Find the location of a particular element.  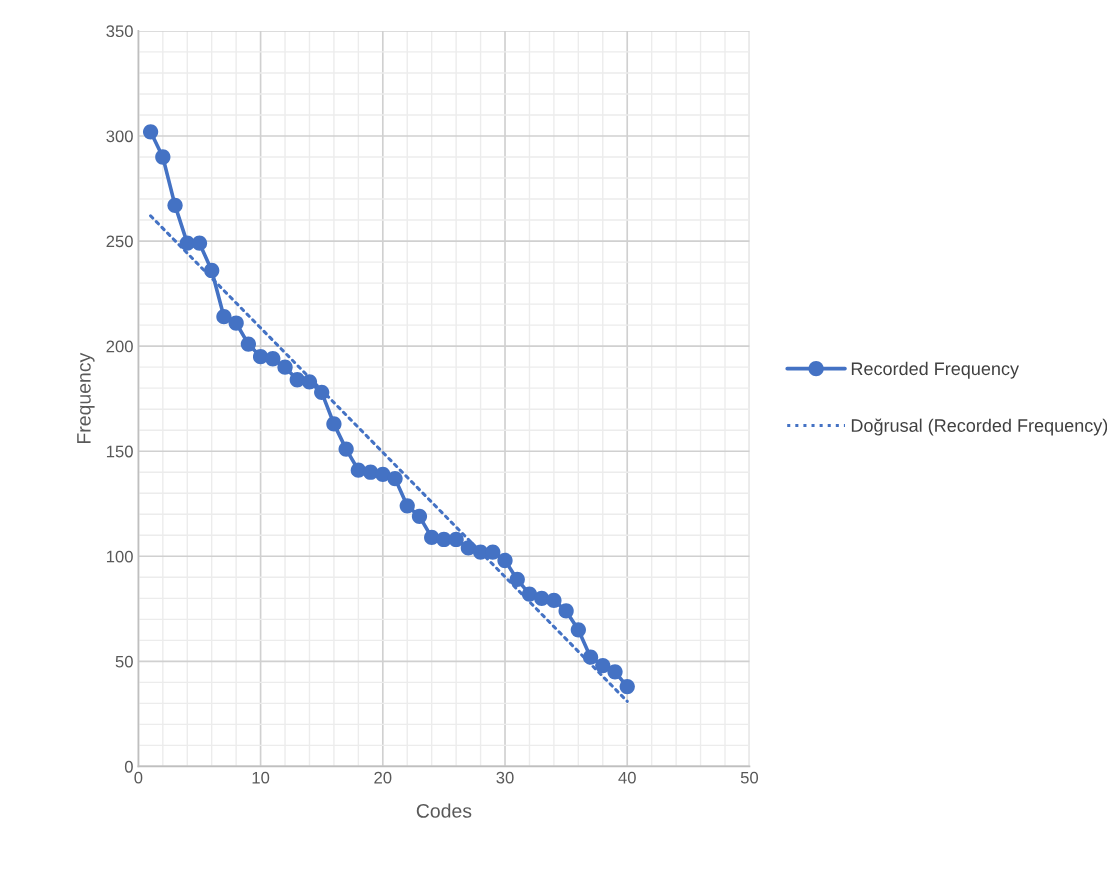

legend-label: Doğrusal (Recorded Frequency) is located at coordinates (979, 427).